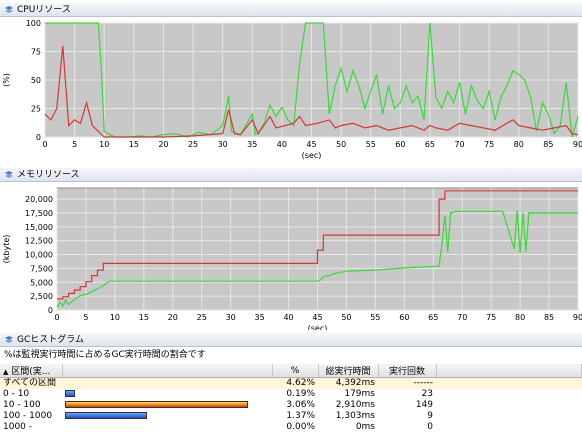 The image size is (582, 438). I want to click on gc-table-row: 100 - 1000 1.37% 1,303ms 9, so click(291, 416).